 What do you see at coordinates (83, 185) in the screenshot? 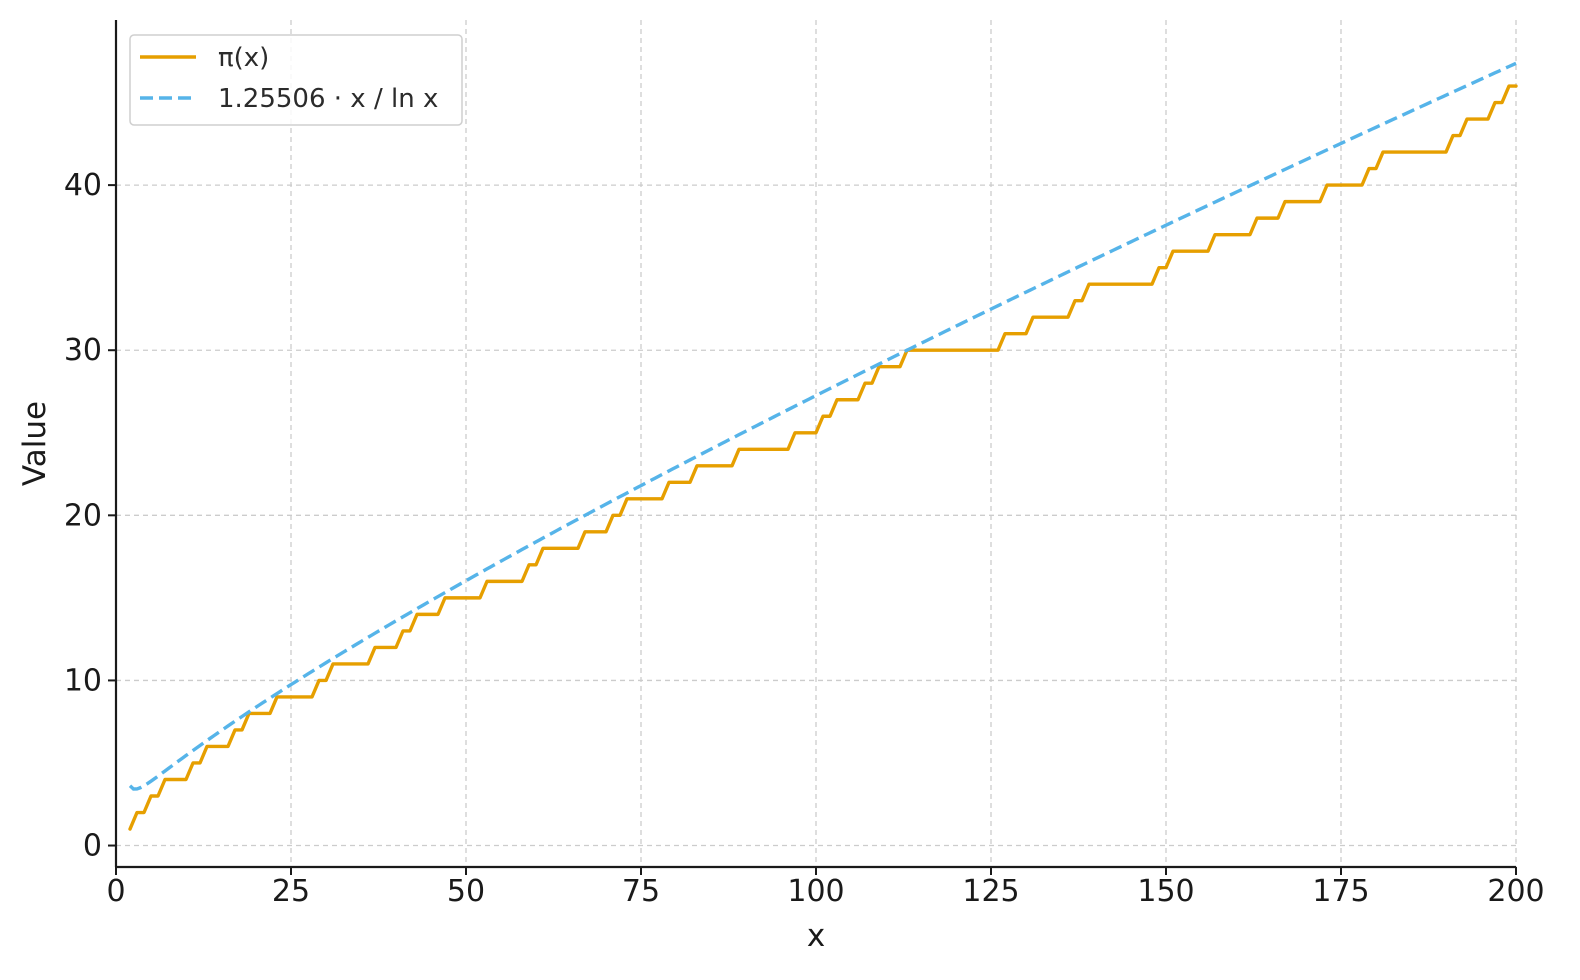
I see `y-tick-label: 40` at bounding box center [83, 185].